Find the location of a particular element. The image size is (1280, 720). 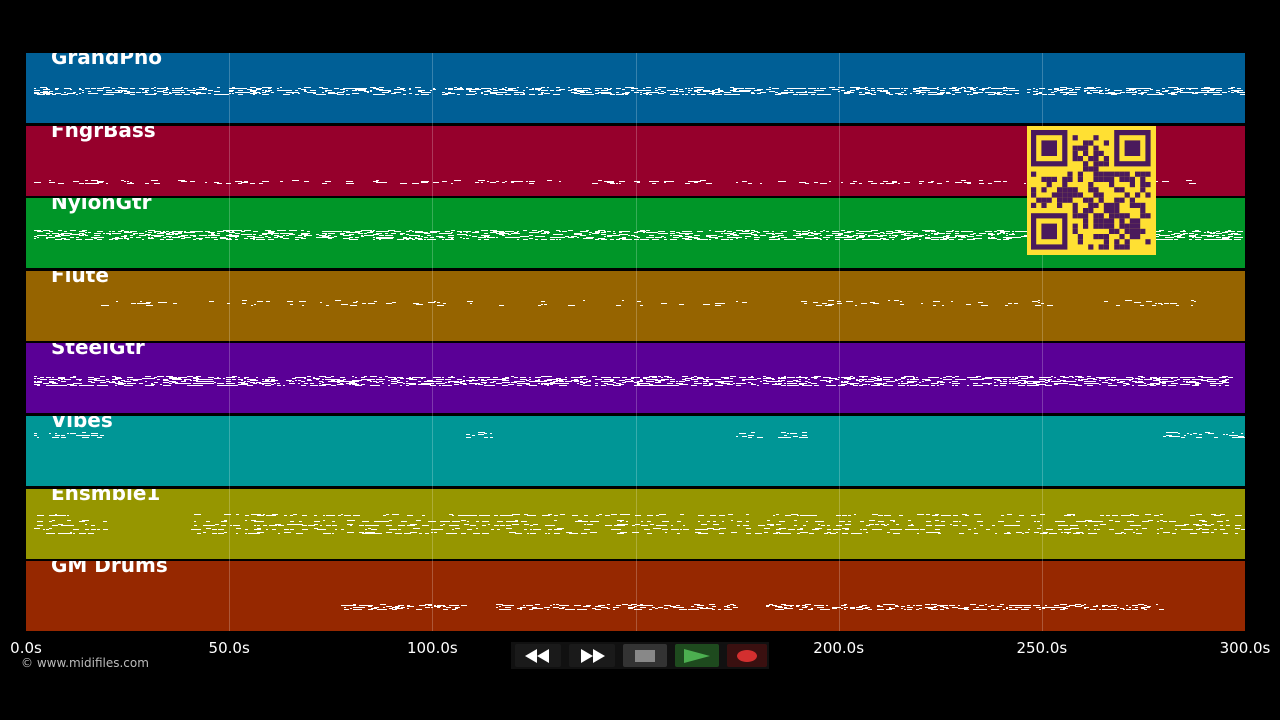

qr-code is located at coordinates (1091, 190).